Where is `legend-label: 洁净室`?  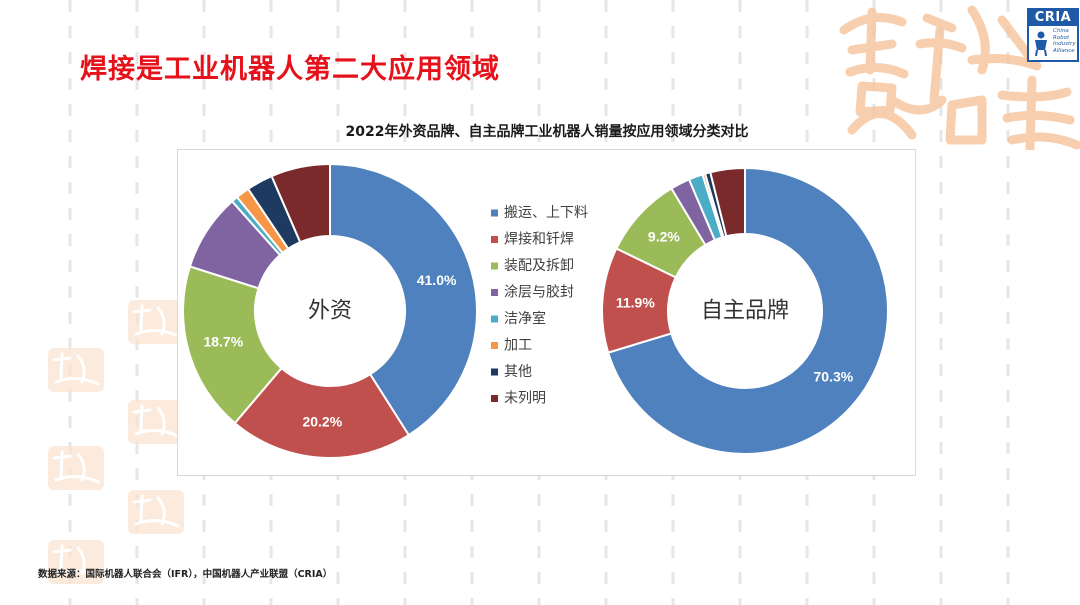 legend-label: 洁净室 is located at coordinates (525, 318).